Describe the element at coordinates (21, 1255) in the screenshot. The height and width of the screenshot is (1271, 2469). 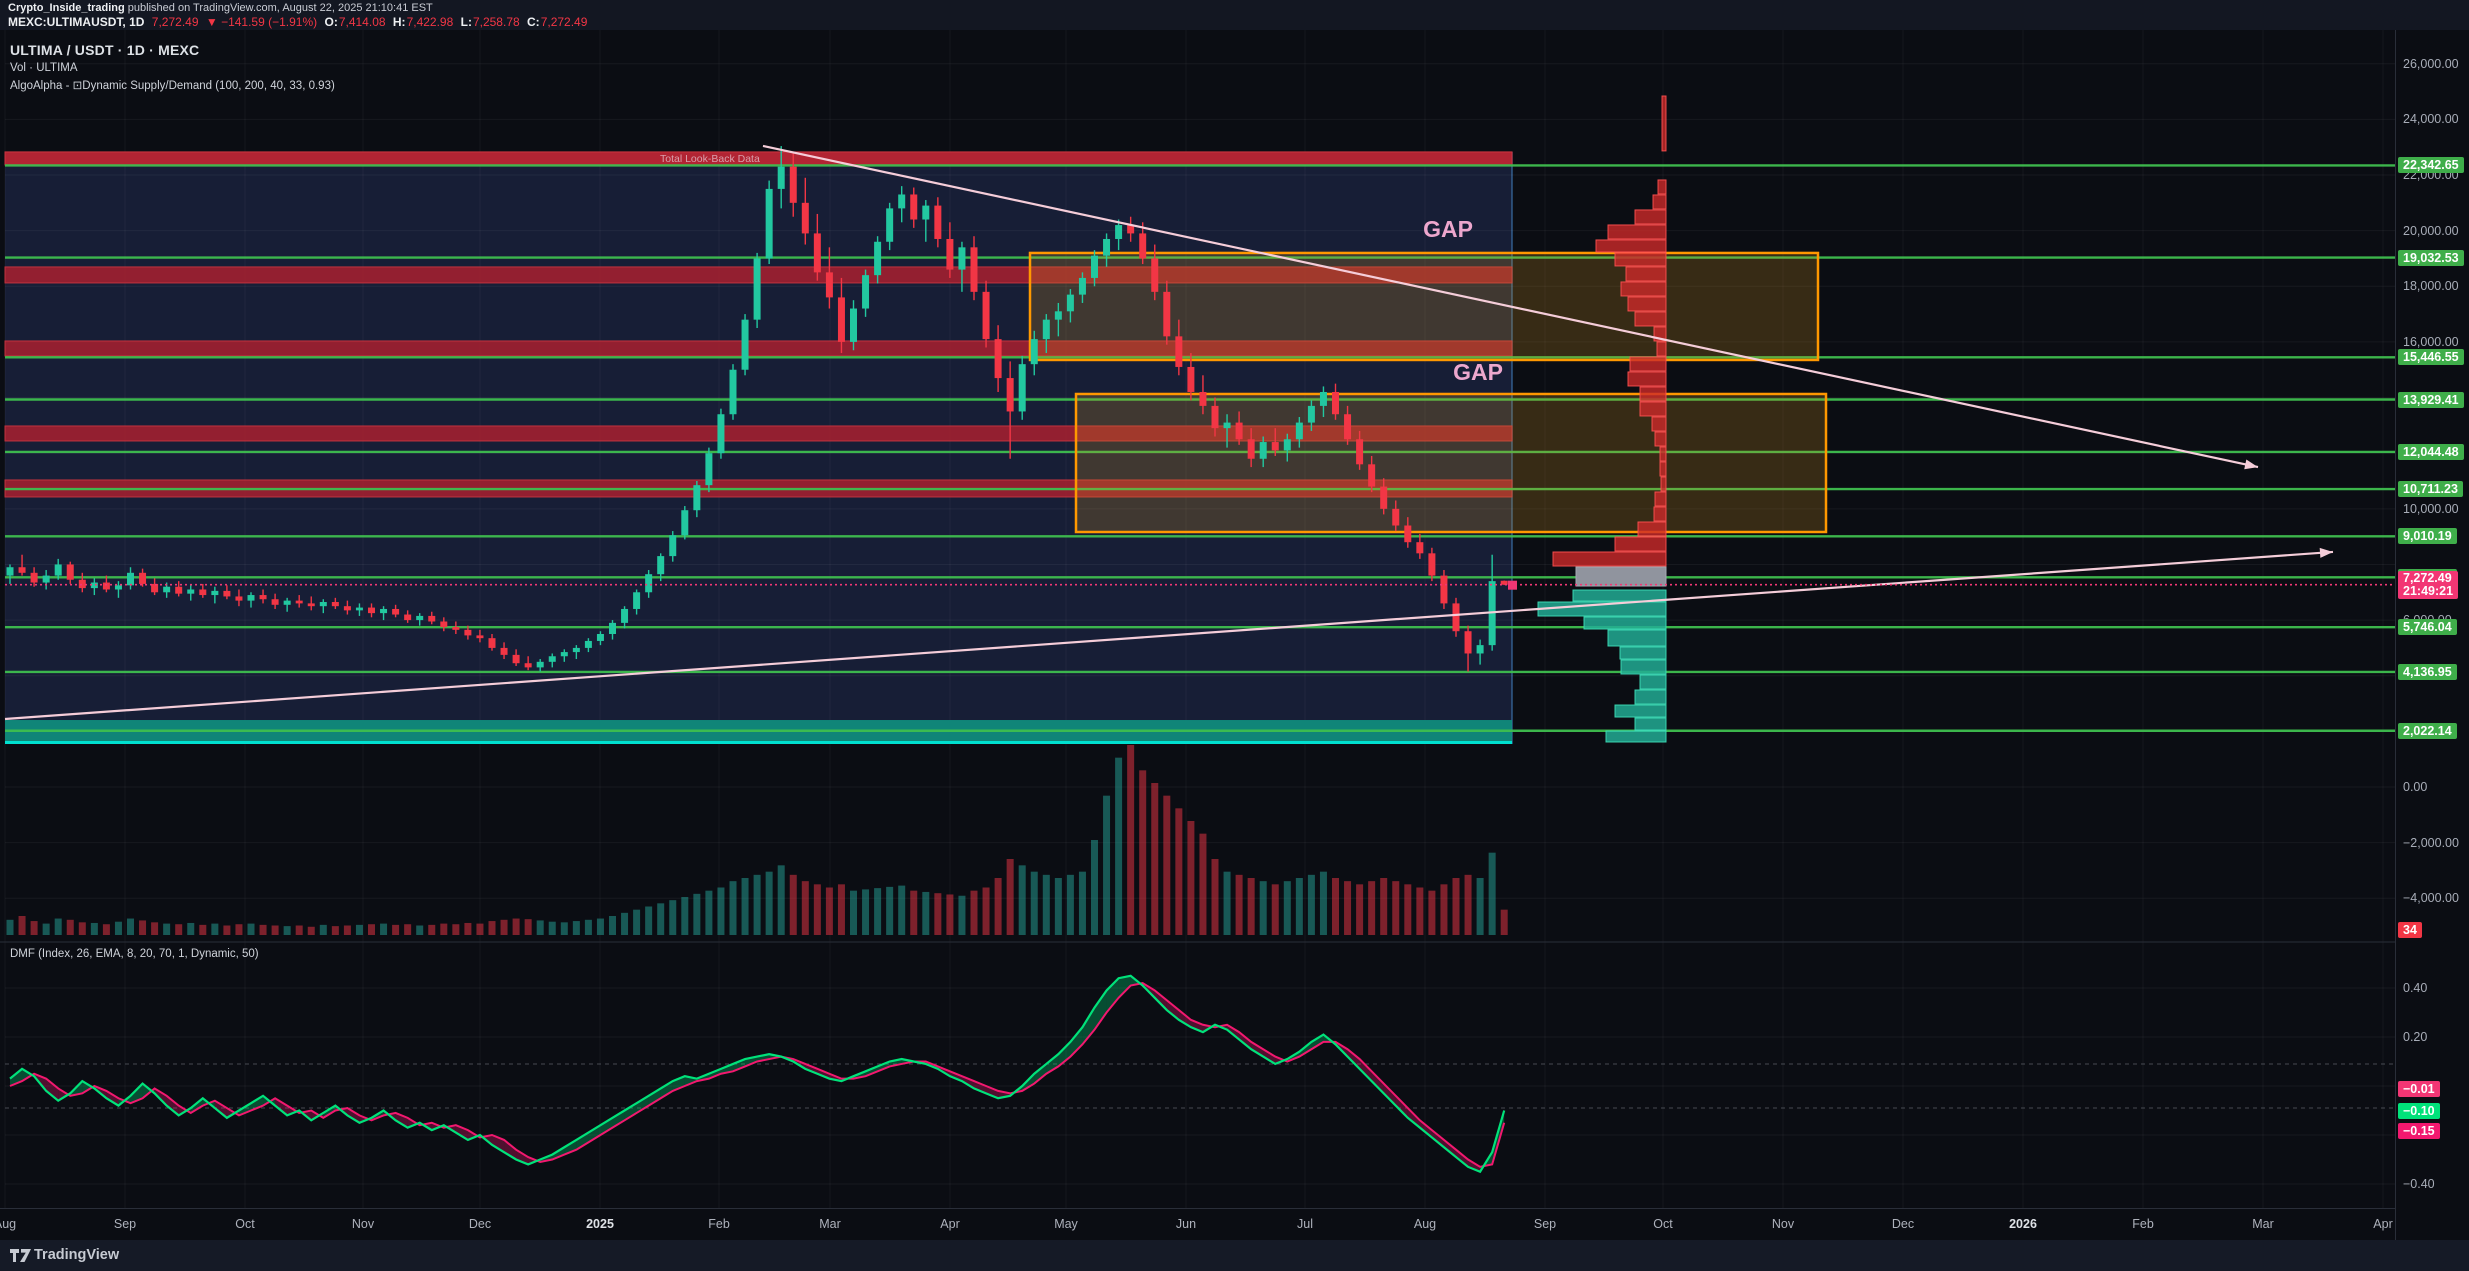
I see `tradingview-logo-icon` at that location.